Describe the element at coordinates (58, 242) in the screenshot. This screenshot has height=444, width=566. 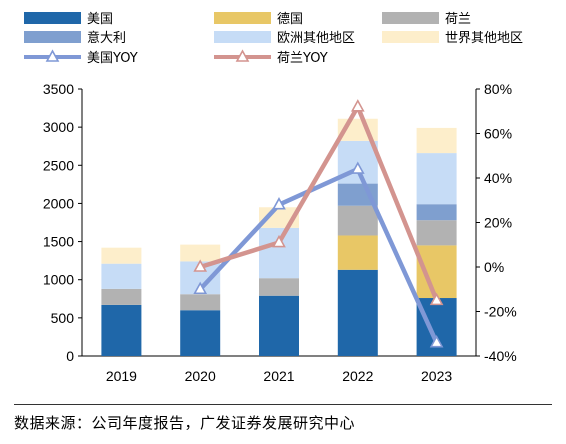
I see `left-tick-label: 1500` at that location.